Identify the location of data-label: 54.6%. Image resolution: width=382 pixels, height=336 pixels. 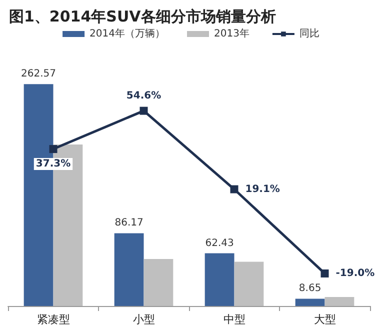
(144, 96).